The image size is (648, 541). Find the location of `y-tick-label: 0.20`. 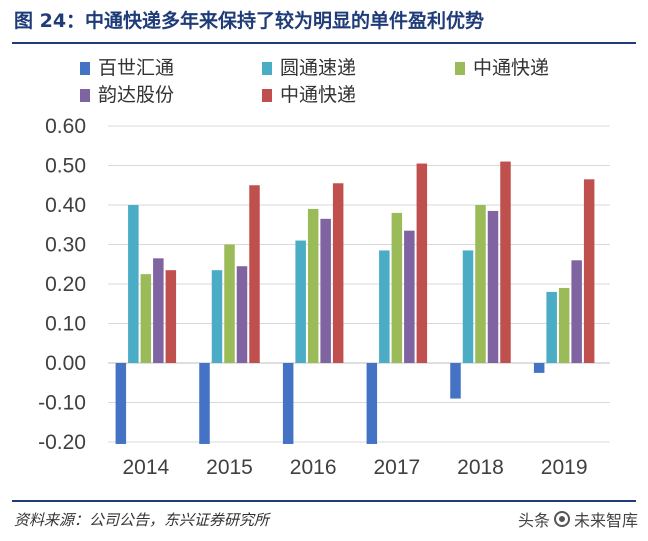

y-tick-label: 0.20 is located at coordinates (65, 284).